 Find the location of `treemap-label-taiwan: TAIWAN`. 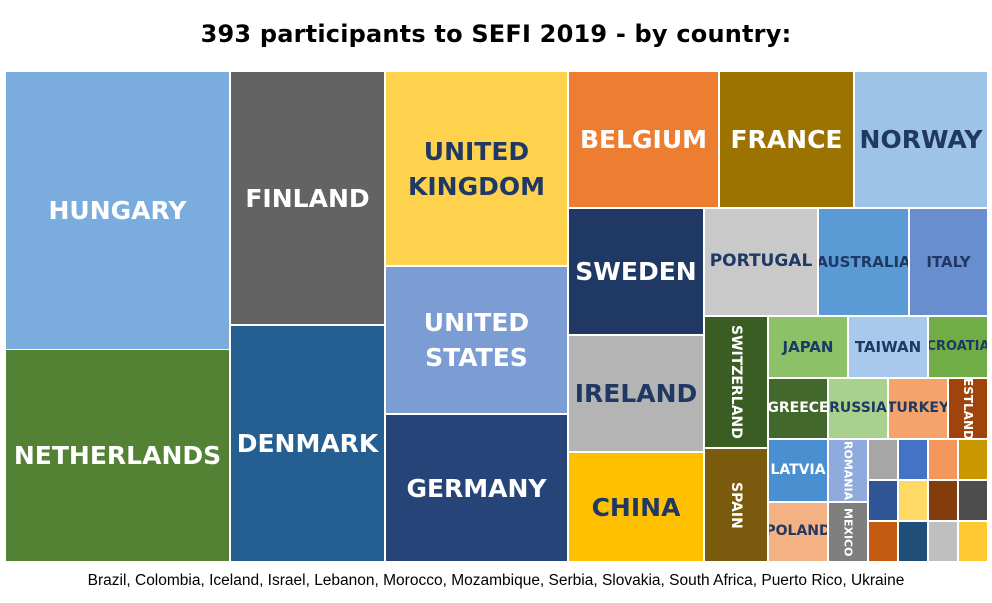

treemap-label-taiwan: TAIWAN is located at coordinates (888, 346).